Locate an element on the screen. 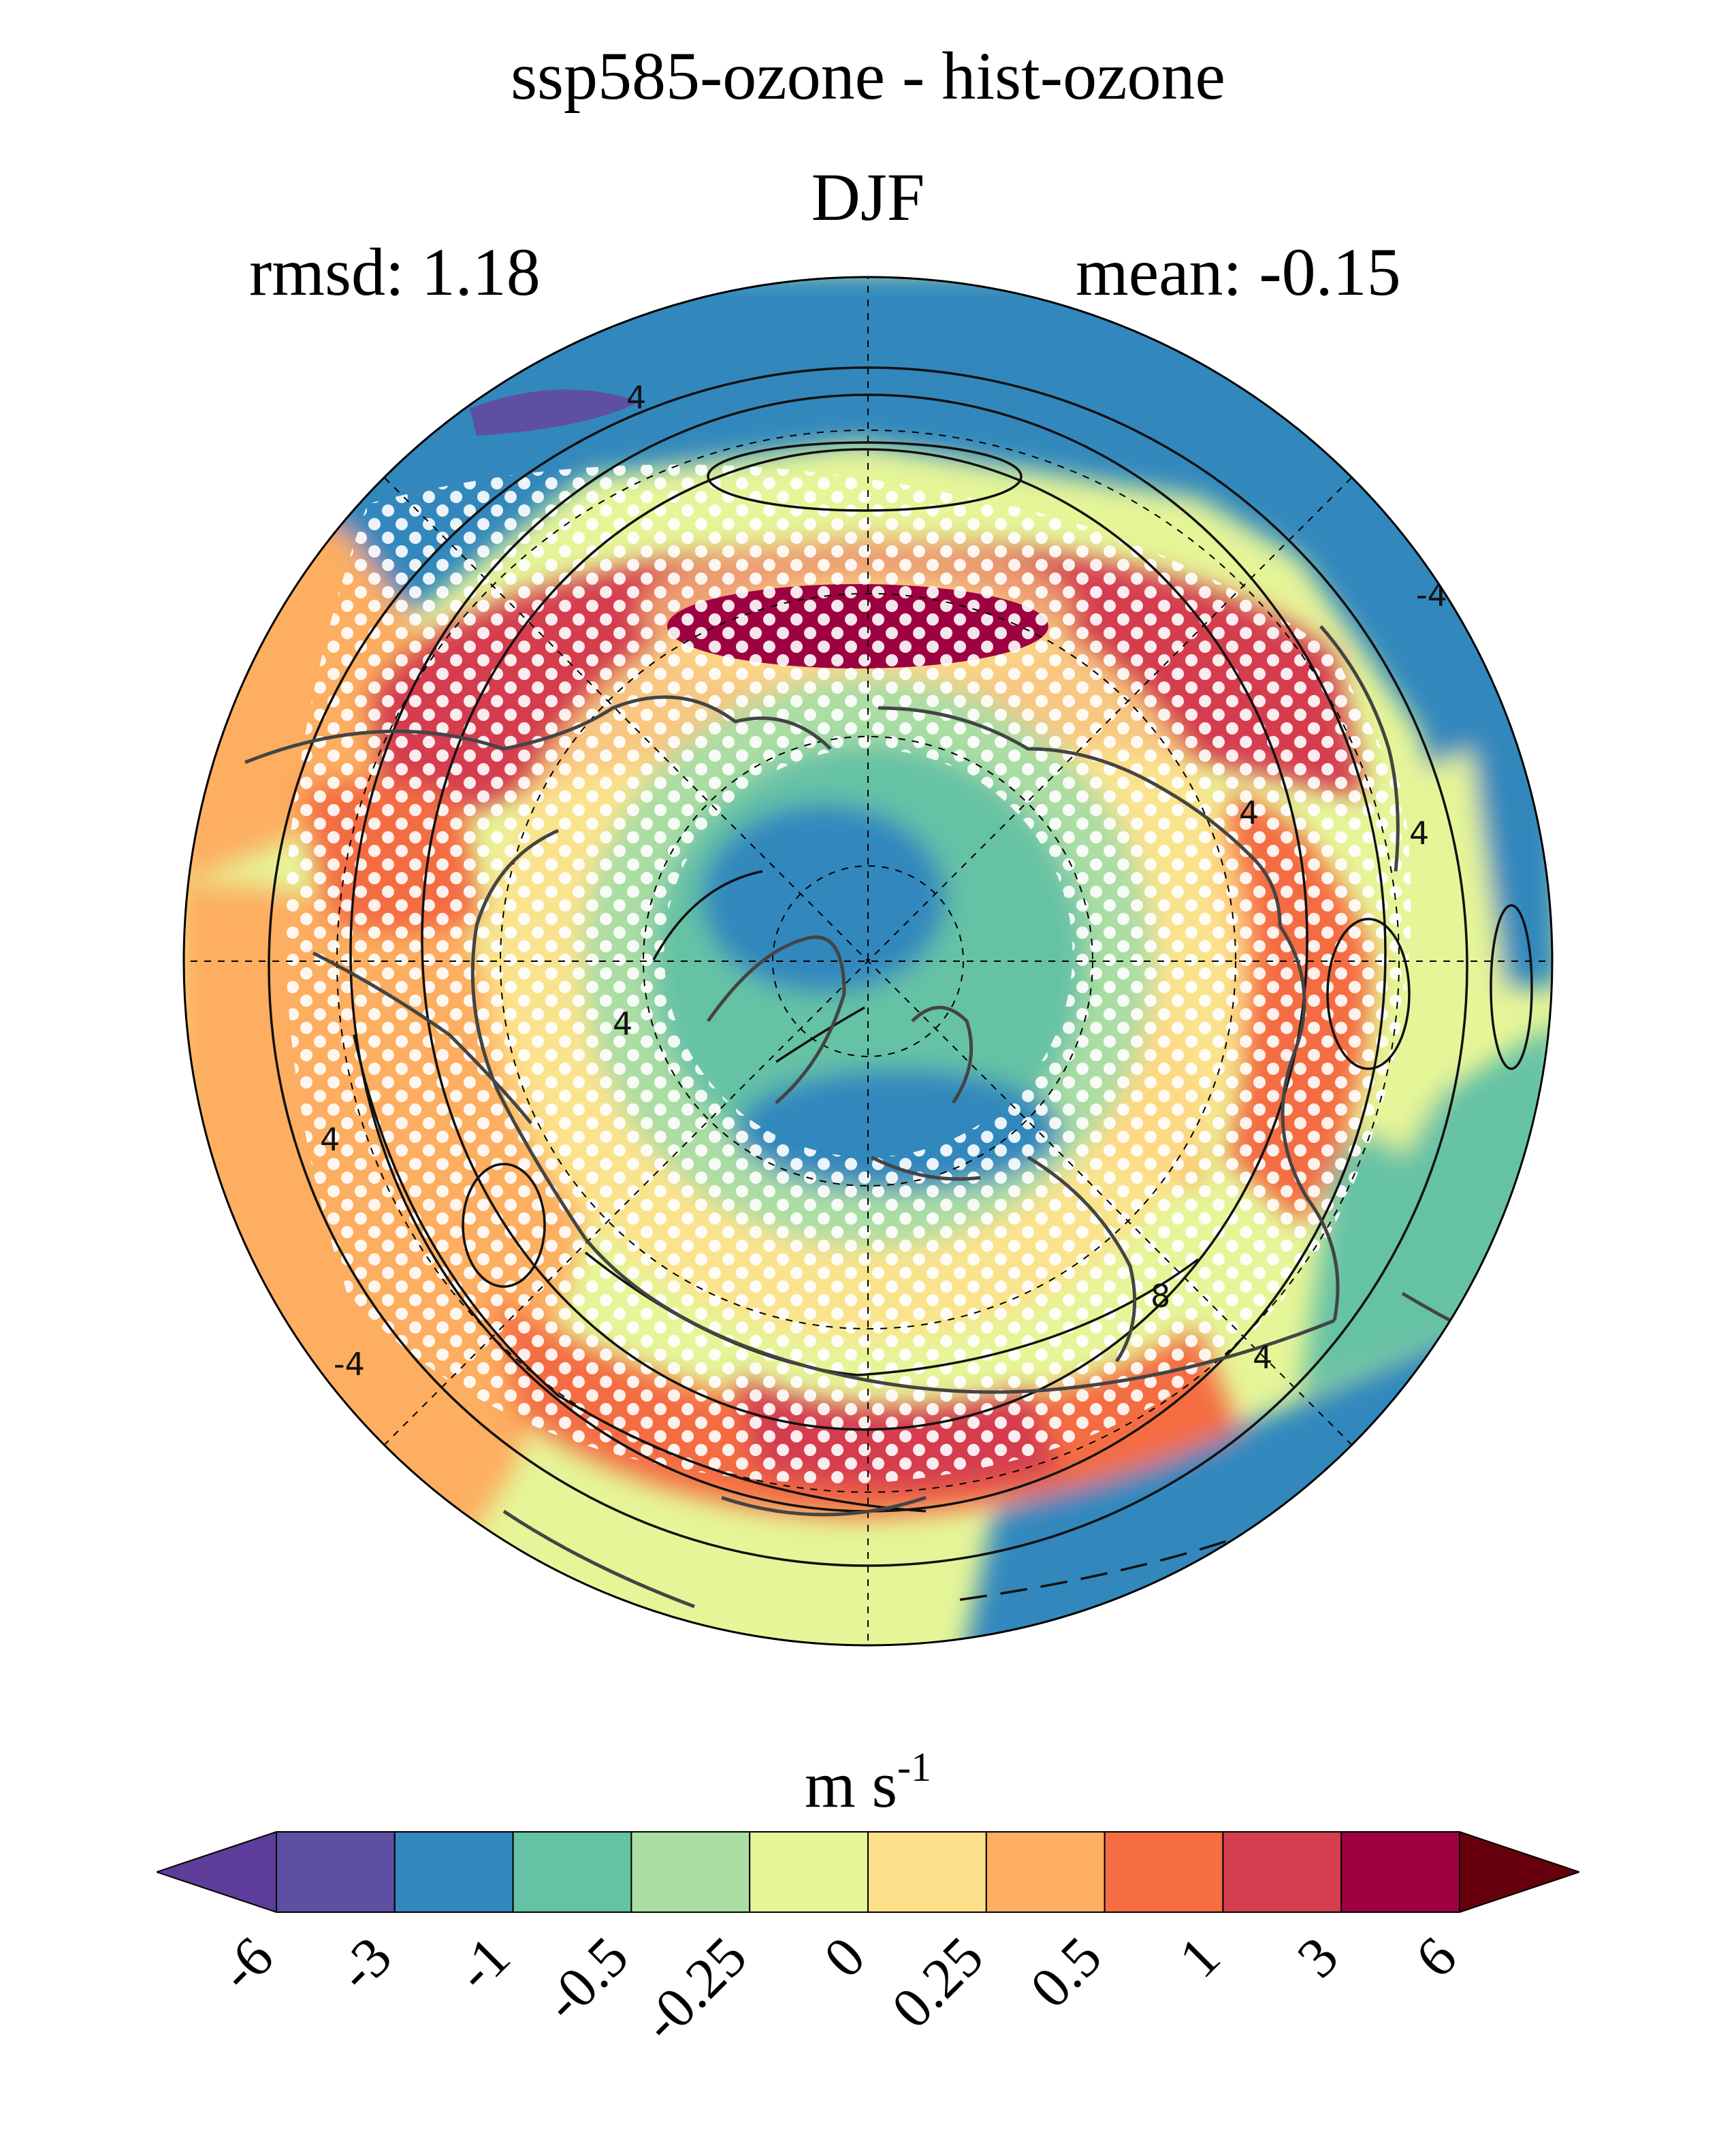 The image size is (1736, 2130). colorbar-ticks: -6 -3 -1 -0.5-0.25 0 0.25 0.5 1 3 6 is located at coordinates (837, 1989).